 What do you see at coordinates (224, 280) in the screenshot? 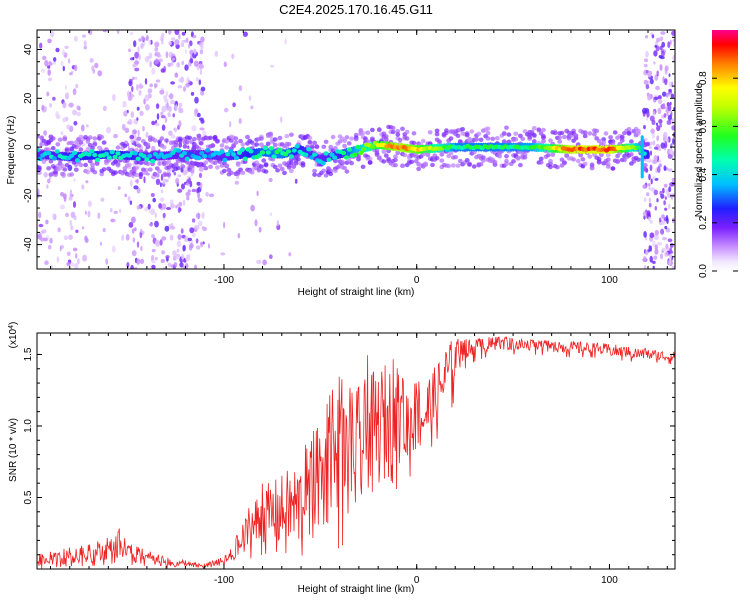
I see `x-tick-label: -100` at bounding box center [224, 280].